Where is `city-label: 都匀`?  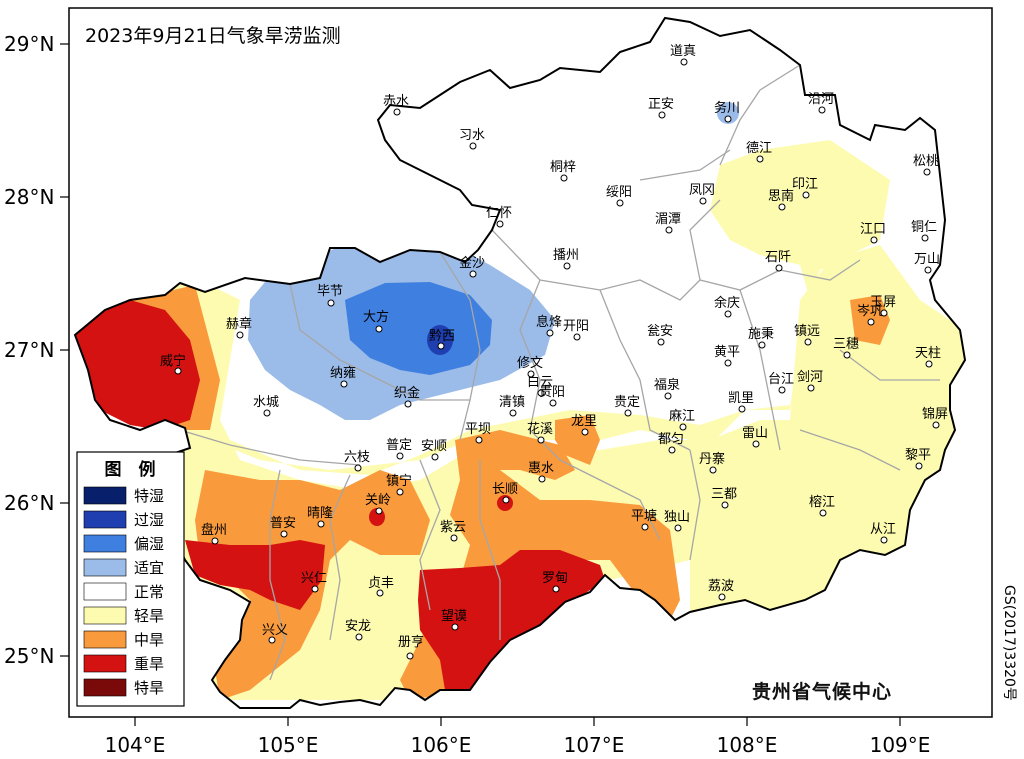
city-label: 都匀 is located at coordinates (671, 439).